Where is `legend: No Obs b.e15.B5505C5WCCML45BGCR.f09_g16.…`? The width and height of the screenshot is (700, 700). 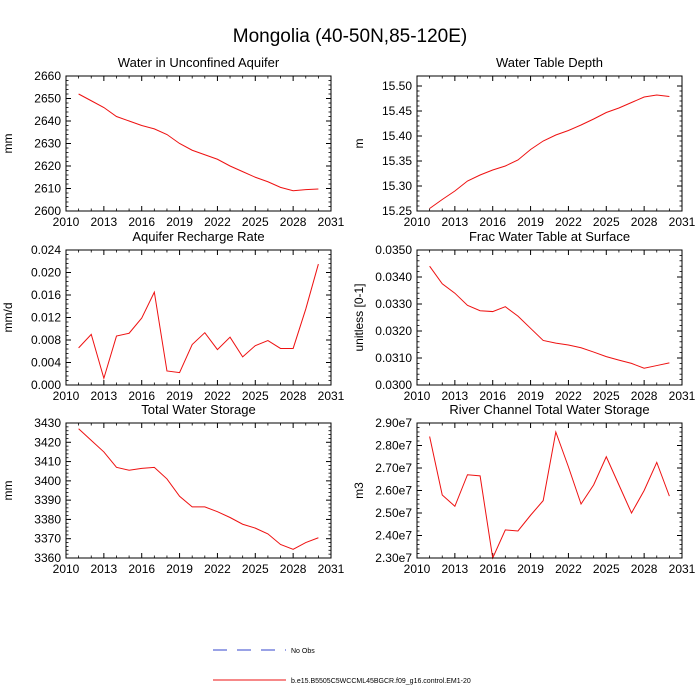
legend: No Obs b.e15.B5505C5WCCML45BGCR.f09_g16.… is located at coordinates (342, 666).